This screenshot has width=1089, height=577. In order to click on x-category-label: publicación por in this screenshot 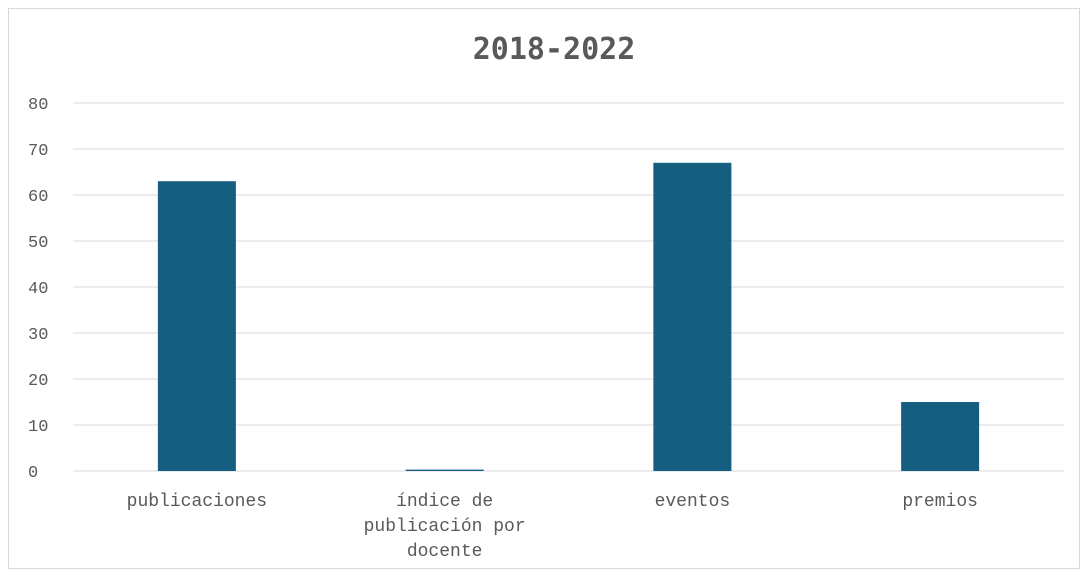, I will do `click(445, 527)`.